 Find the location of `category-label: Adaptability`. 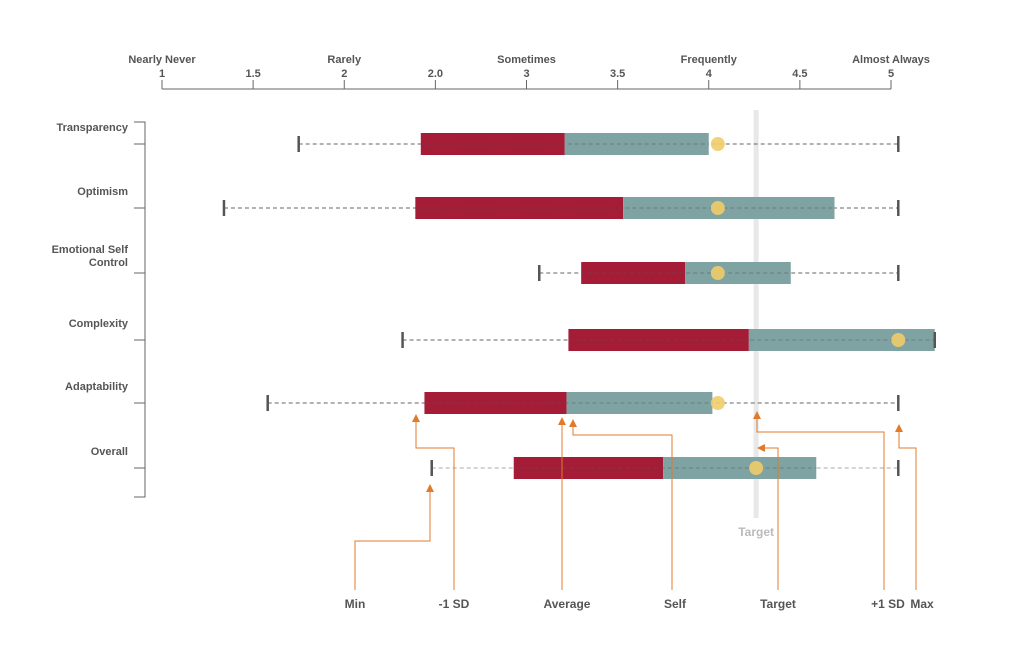

category-label: Adaptability is located at coordinates (96, 386).